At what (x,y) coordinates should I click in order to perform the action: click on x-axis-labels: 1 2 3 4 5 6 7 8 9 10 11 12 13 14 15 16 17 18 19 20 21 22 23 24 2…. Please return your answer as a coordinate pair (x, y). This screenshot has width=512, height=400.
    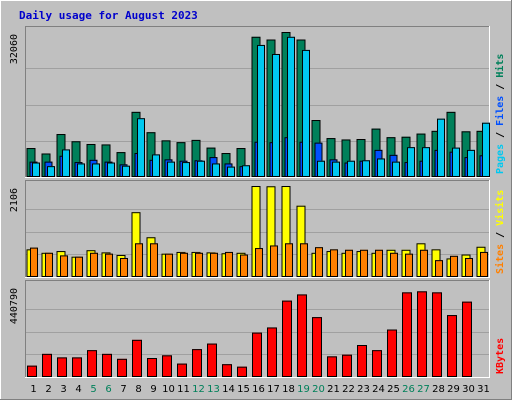
    Looking at the image, I should click on (260, 389).